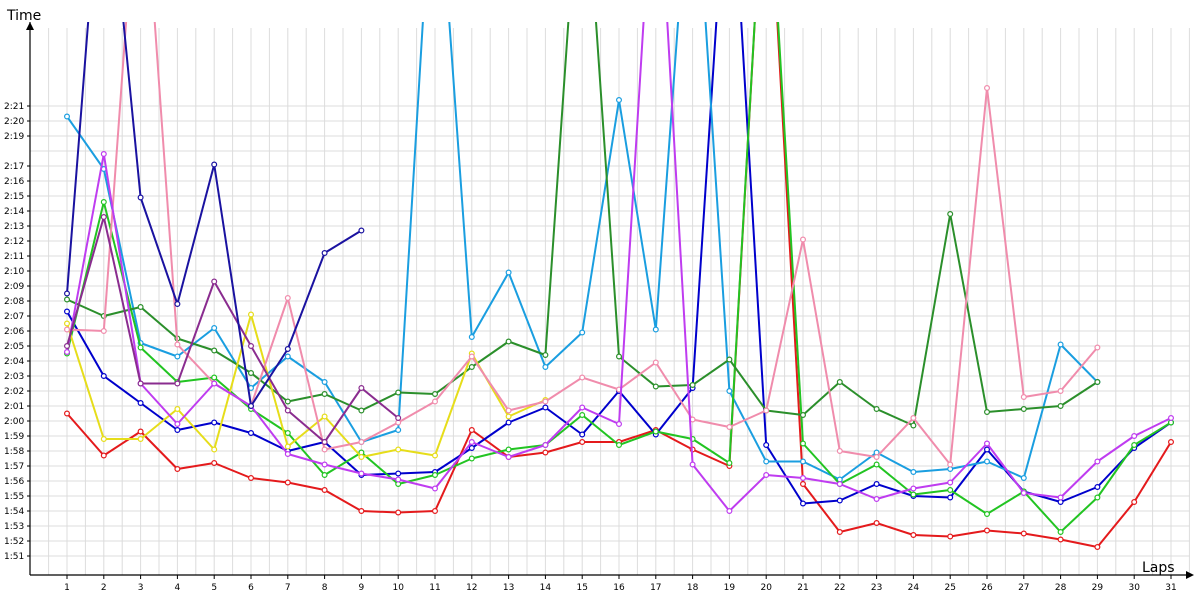 Image resolution: width=1200 pixels, height=600 pixels. What do you see at coordinates (14, 422) in the screenshot?
I see `y-tick-label: 2:00` at bounding box center [14, 422].